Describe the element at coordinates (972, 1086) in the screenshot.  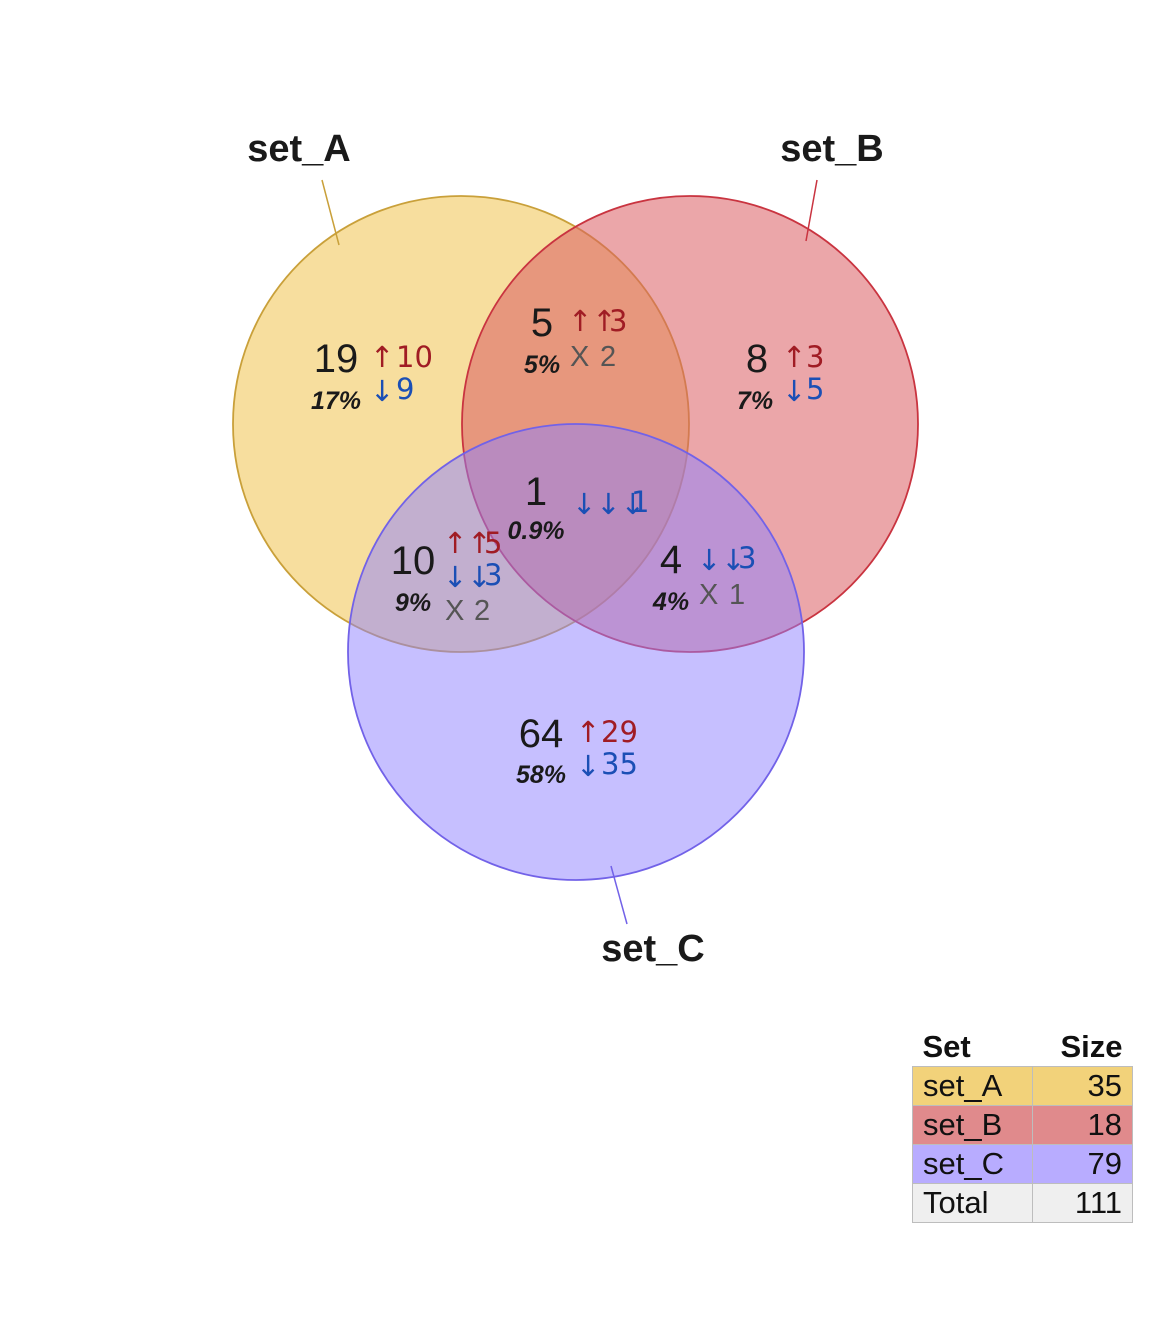
I see `legend-set-name: set_A` at that location.